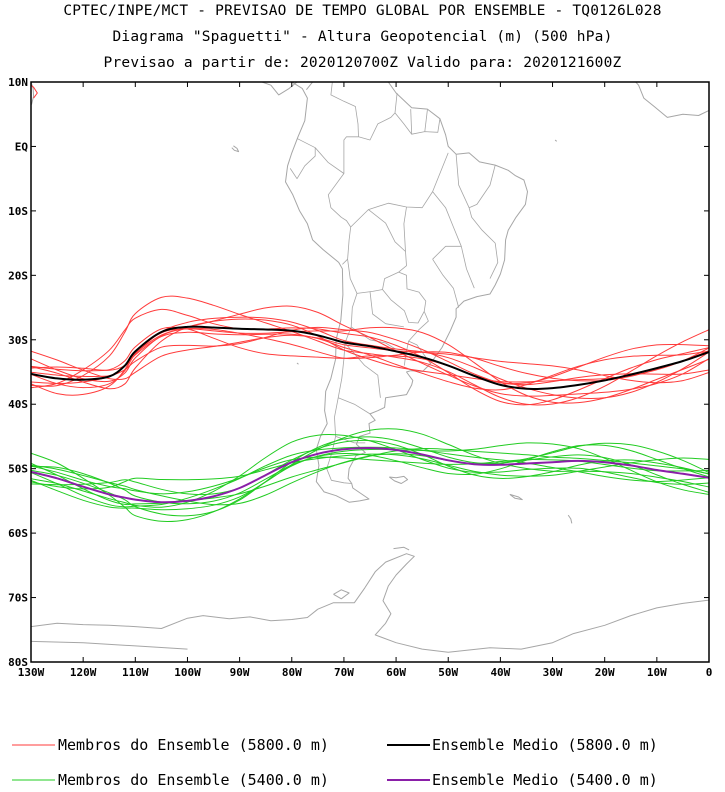 This screenshot has width=725, height=792. I want to click on coast-caribbean-east, so click(389, 78).